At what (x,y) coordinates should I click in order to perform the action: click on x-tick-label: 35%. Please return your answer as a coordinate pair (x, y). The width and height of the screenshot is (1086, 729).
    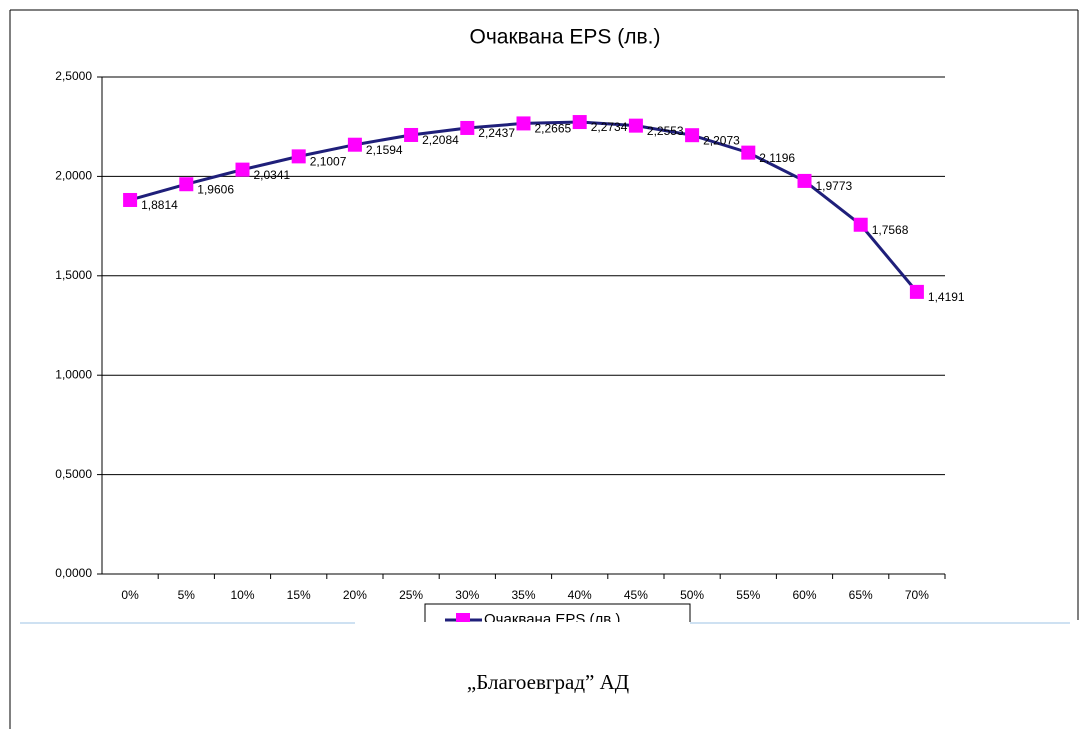
    Looking at the image, I should click on (523, 595).